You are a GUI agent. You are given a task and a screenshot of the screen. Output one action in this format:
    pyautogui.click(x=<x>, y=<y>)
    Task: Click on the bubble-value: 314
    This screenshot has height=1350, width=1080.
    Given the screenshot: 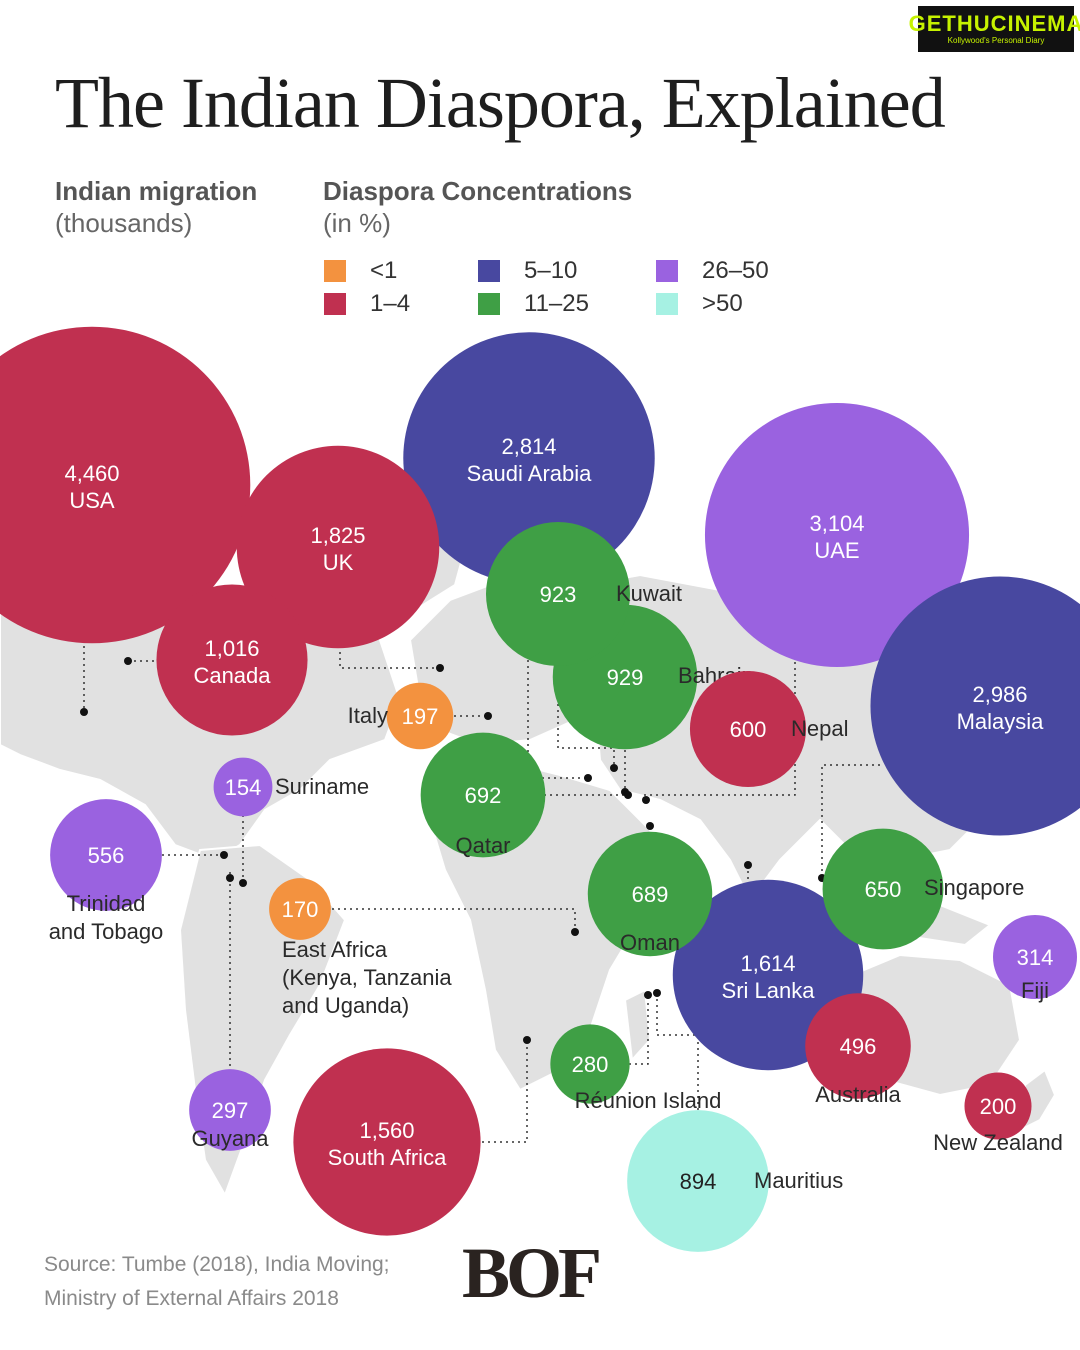 What is the action you would take?
    pyautogui.click(x=1035, y=957)
    